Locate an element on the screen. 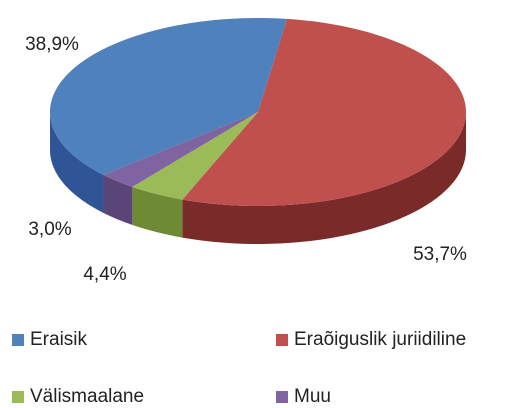 Image resolution: width=508 pixels, height=408 pixels. data-label: 3,0% is located at coordinates (49, 229).